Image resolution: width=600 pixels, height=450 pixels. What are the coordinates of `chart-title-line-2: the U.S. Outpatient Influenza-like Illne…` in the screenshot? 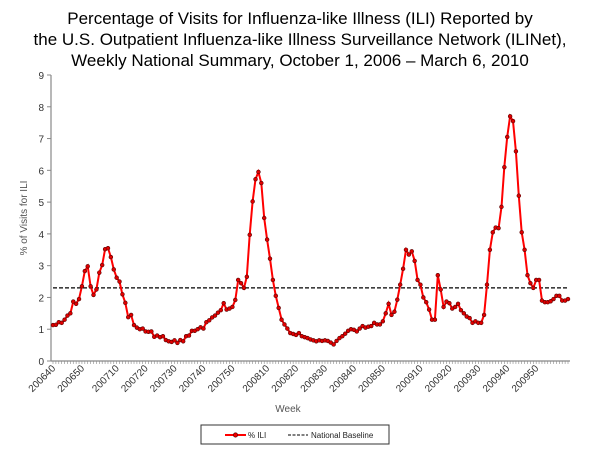 It's located at (300, 39).